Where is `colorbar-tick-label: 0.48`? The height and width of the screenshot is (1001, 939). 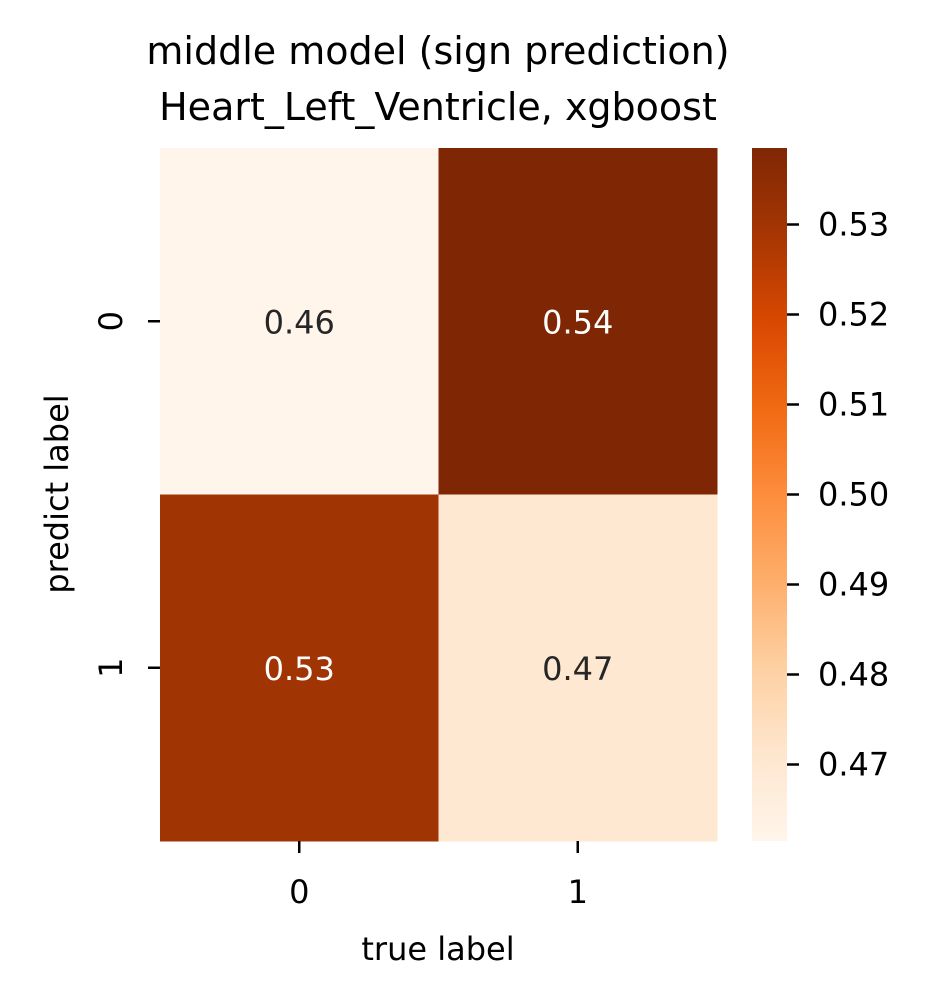
colorbar-tick-label: 0.48 is located at coordinates (853, 675).